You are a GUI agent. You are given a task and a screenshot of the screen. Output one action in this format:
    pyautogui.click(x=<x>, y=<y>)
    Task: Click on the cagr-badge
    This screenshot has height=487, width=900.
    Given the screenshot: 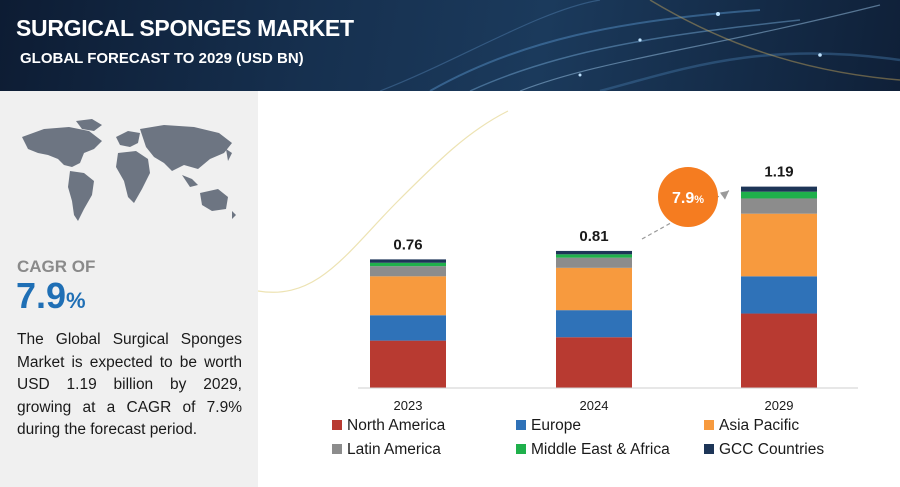 What is the action you would take?
    pyautogui.click(x=688, y=197)
    